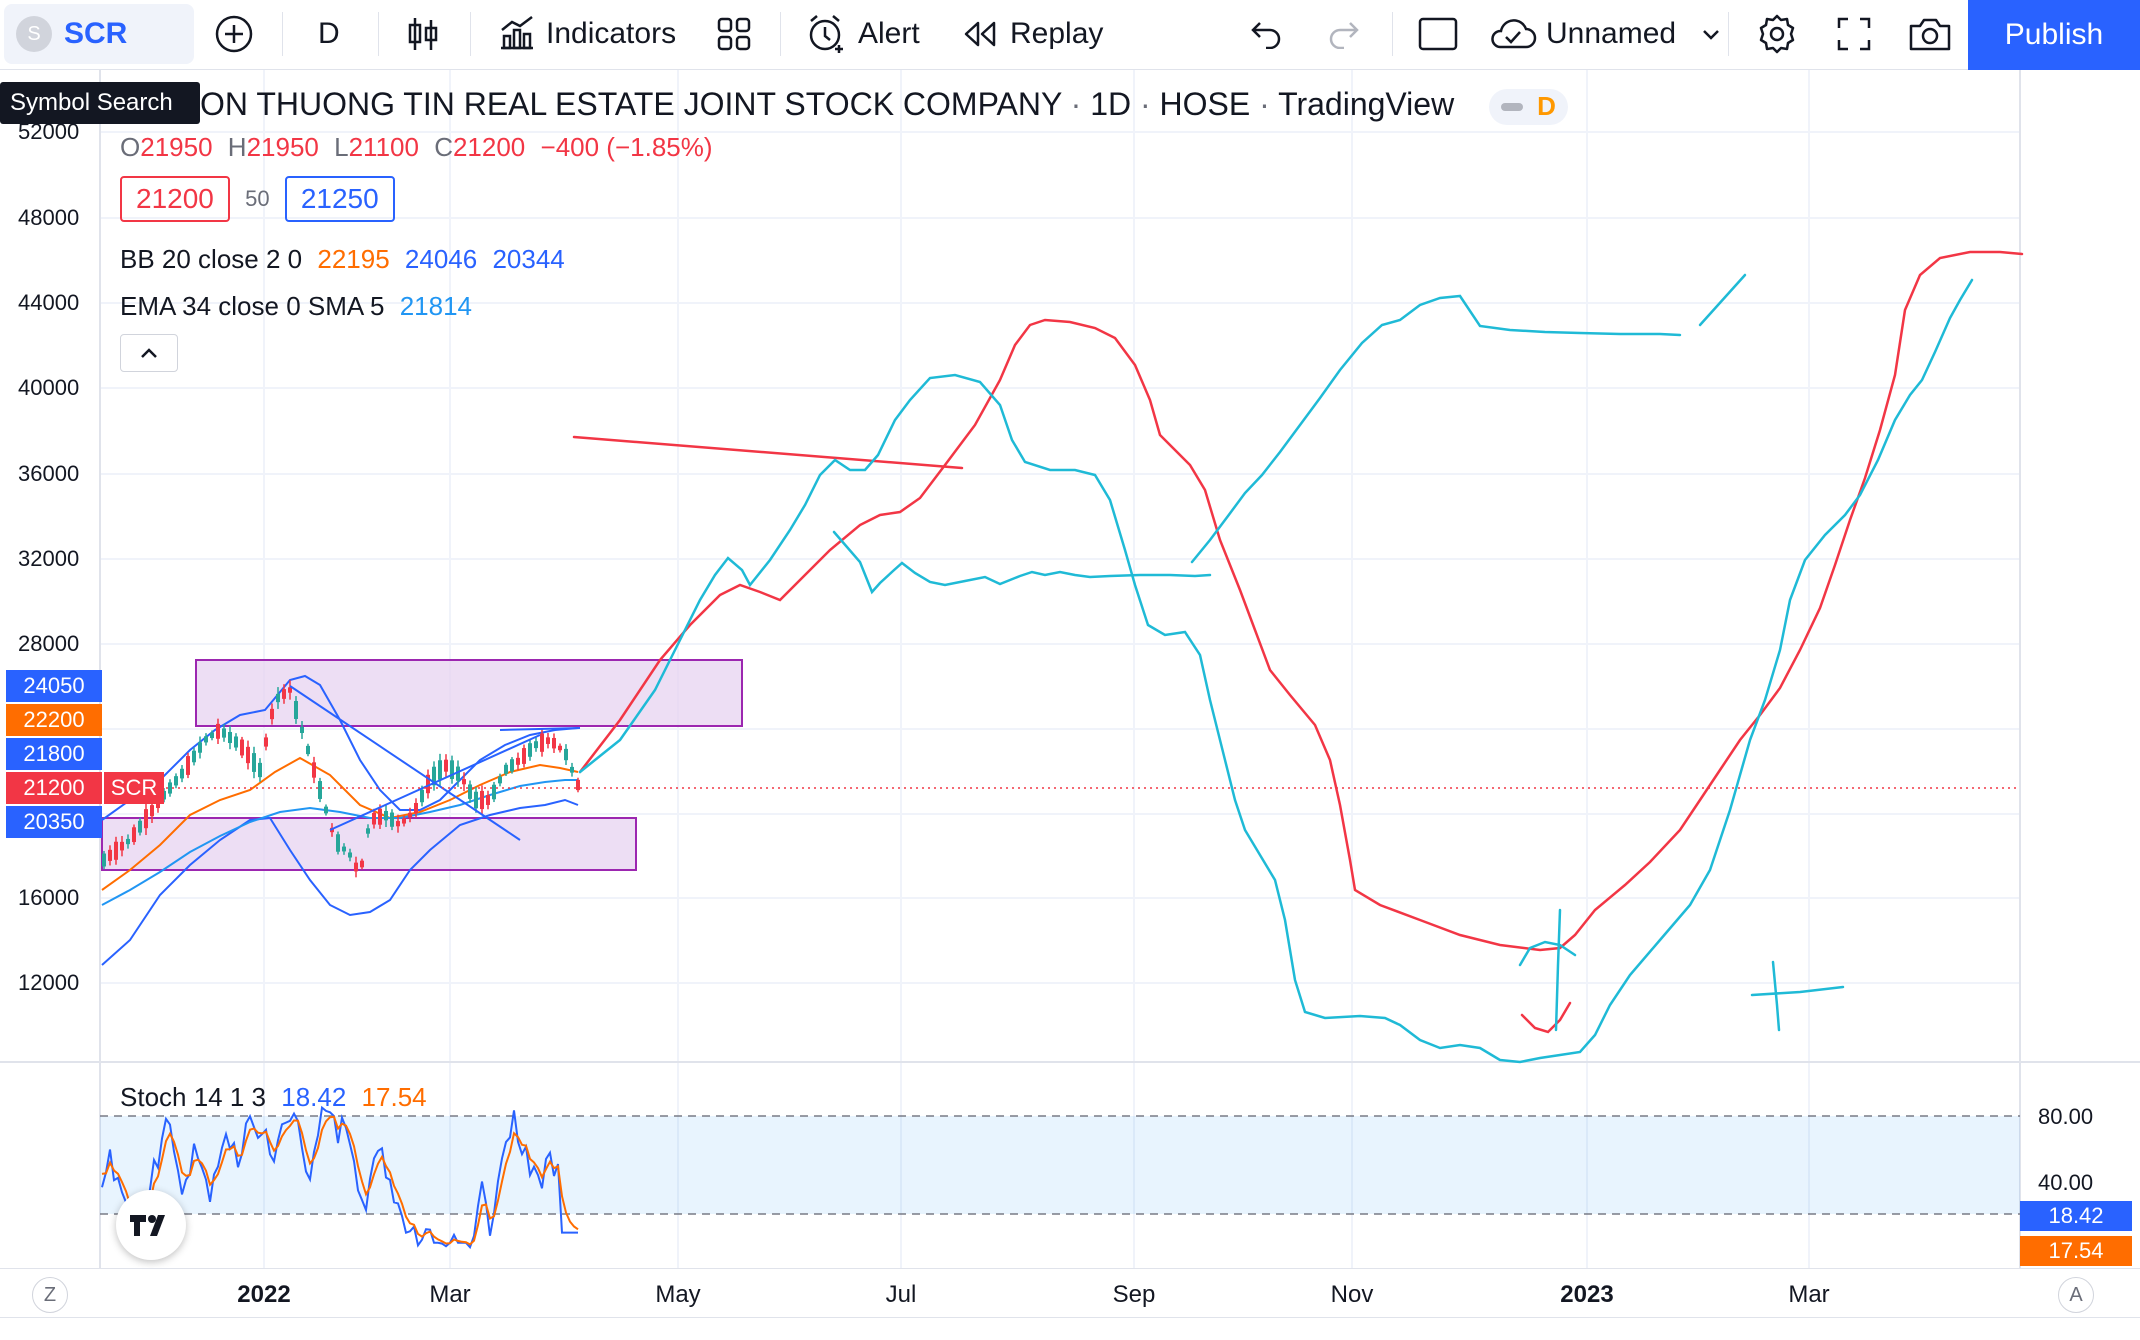  Describe the element at coordinates (1930, 34) in the screenshot. I see `snapshot-button` at that location.